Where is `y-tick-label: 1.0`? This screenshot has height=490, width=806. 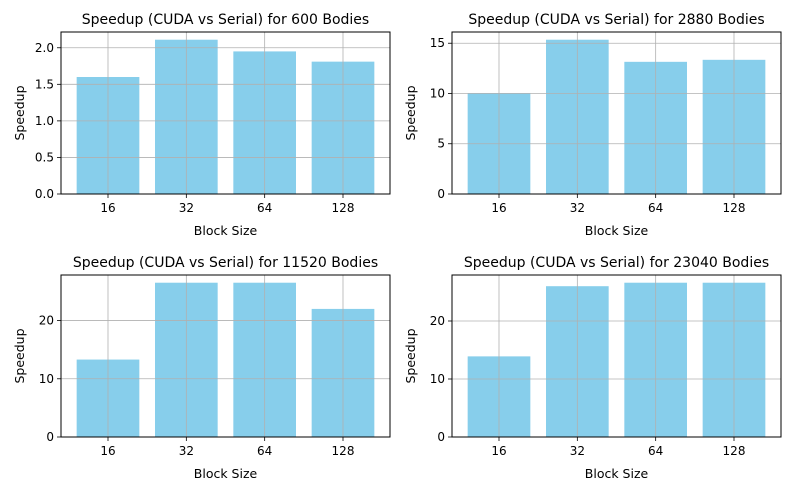 y-tick-label: 1.0 is located at coordinates (44, 121).